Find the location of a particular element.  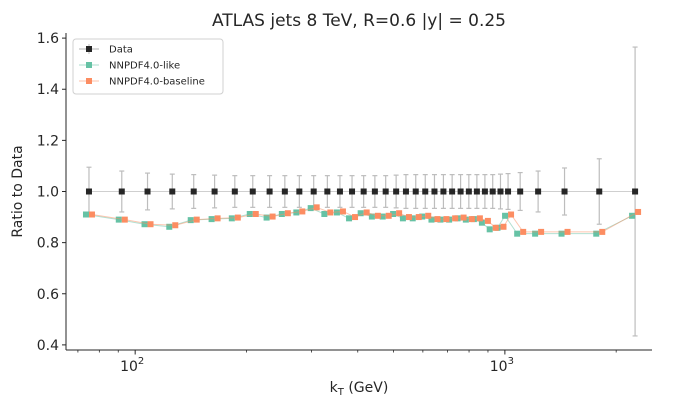

x-axis-label-main: k is located at coordinates (334, 388).